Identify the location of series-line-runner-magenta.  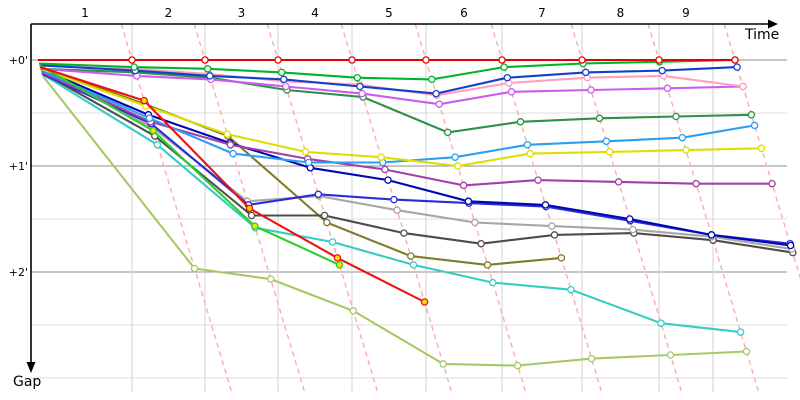
(392, 86).